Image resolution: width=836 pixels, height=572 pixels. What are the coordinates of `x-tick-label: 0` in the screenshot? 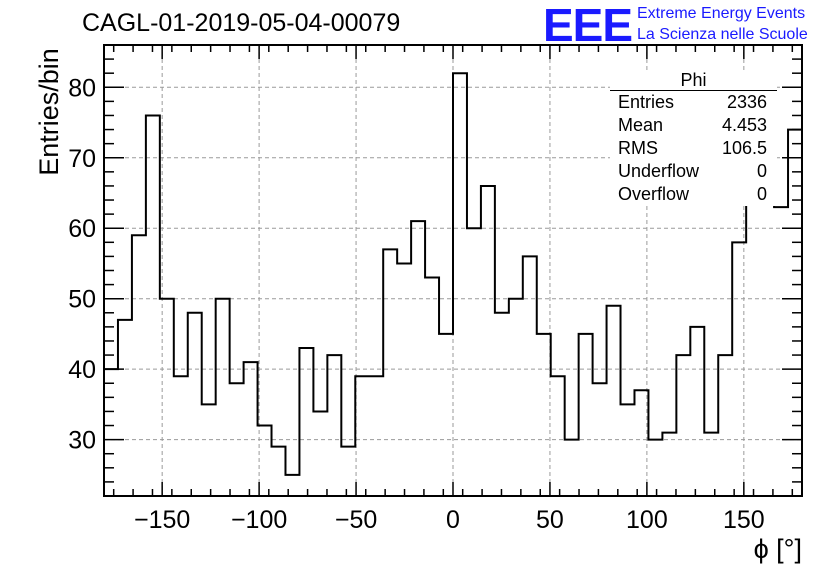 It's located at (453, 520).